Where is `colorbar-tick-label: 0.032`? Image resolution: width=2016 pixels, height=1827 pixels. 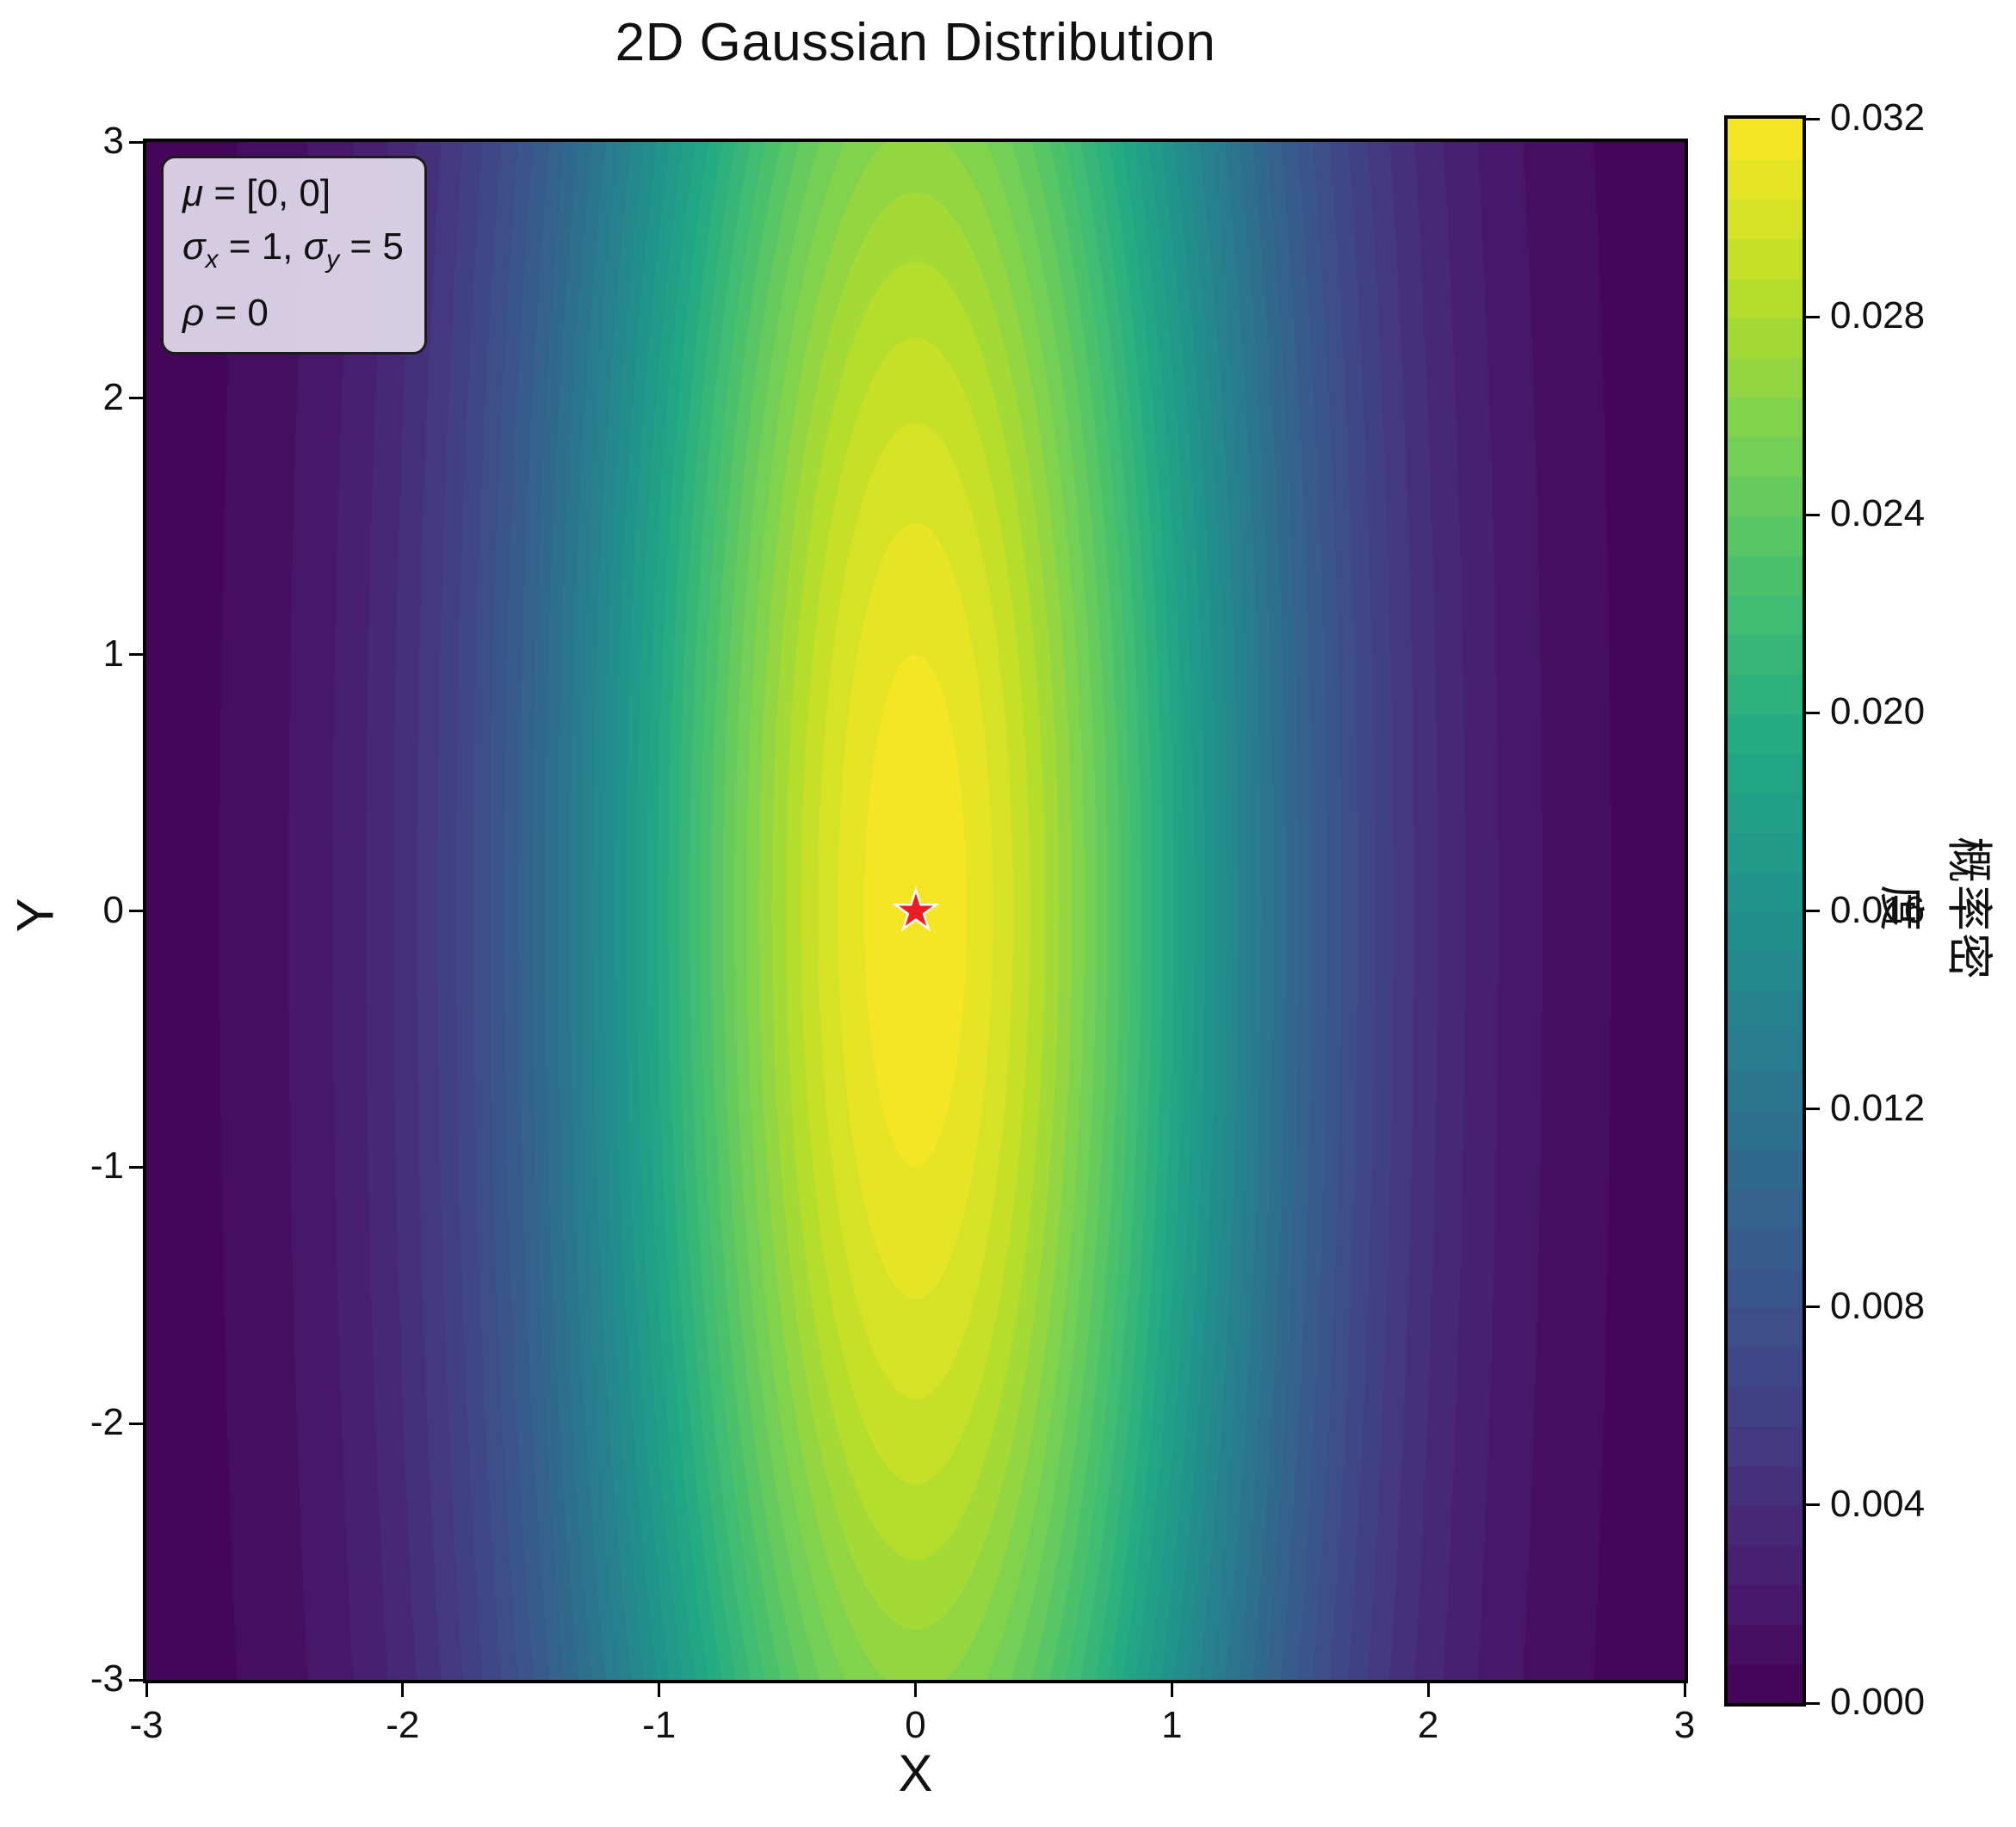 colorbar-tick-label: 0.032 is located at coordinates (1878, 118).